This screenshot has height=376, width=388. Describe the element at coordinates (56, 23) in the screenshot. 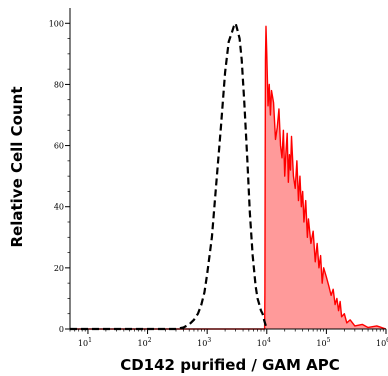

I see `y-tick-label-5: 100` at that location.